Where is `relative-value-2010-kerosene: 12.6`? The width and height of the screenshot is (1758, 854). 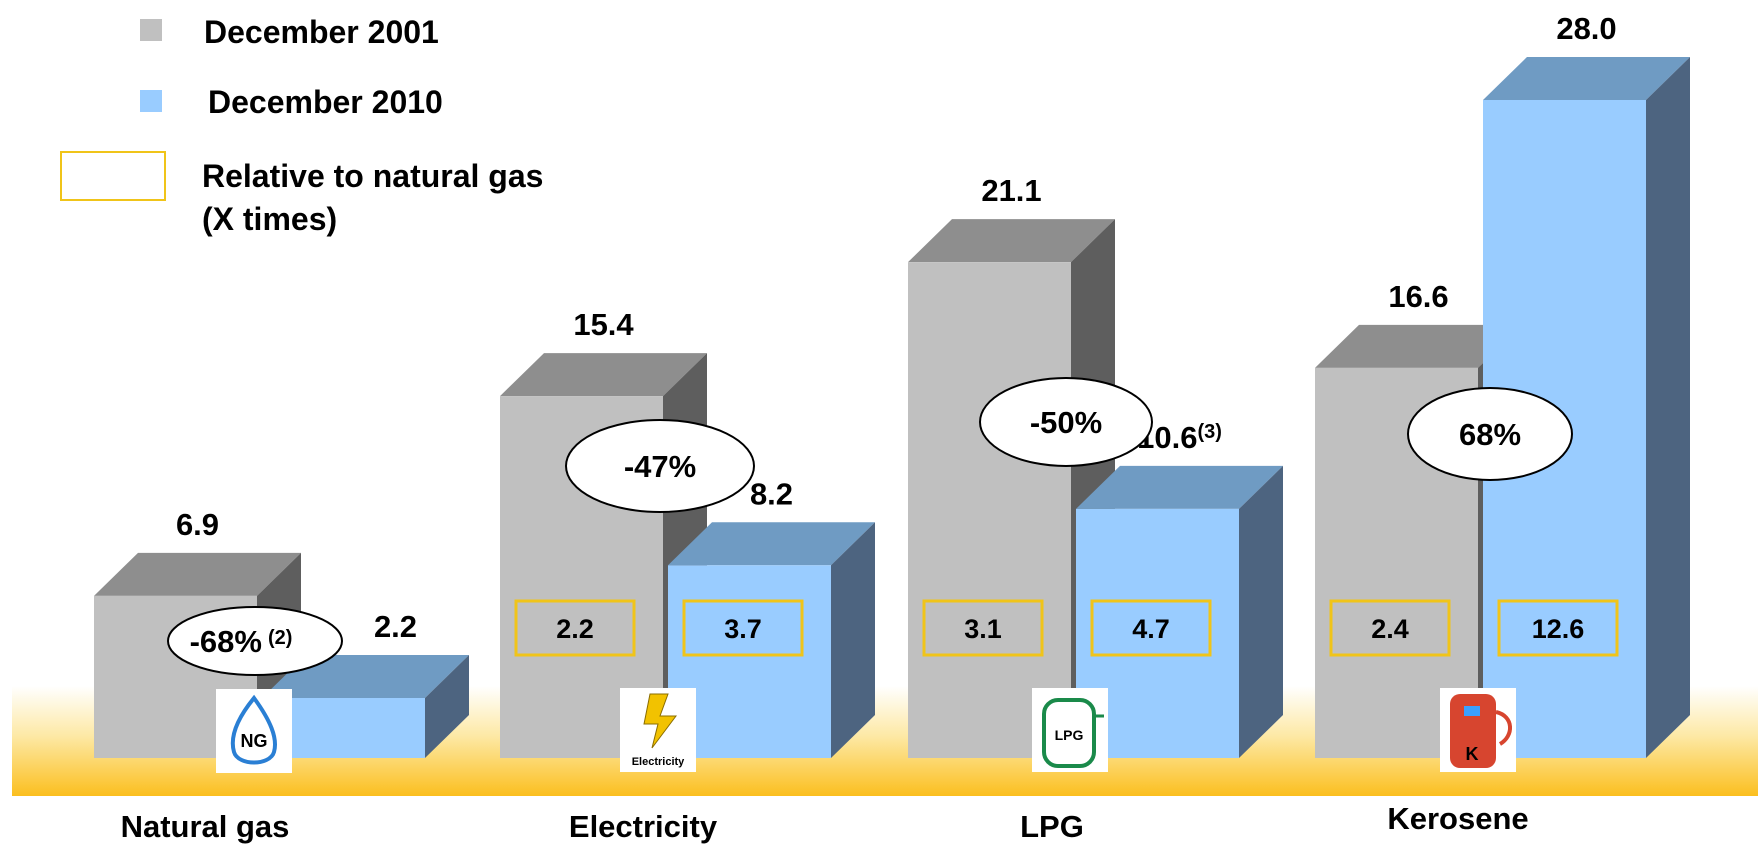
relative-value-2010-kerosene: 12.6 is located at coordinates (1558, 629).